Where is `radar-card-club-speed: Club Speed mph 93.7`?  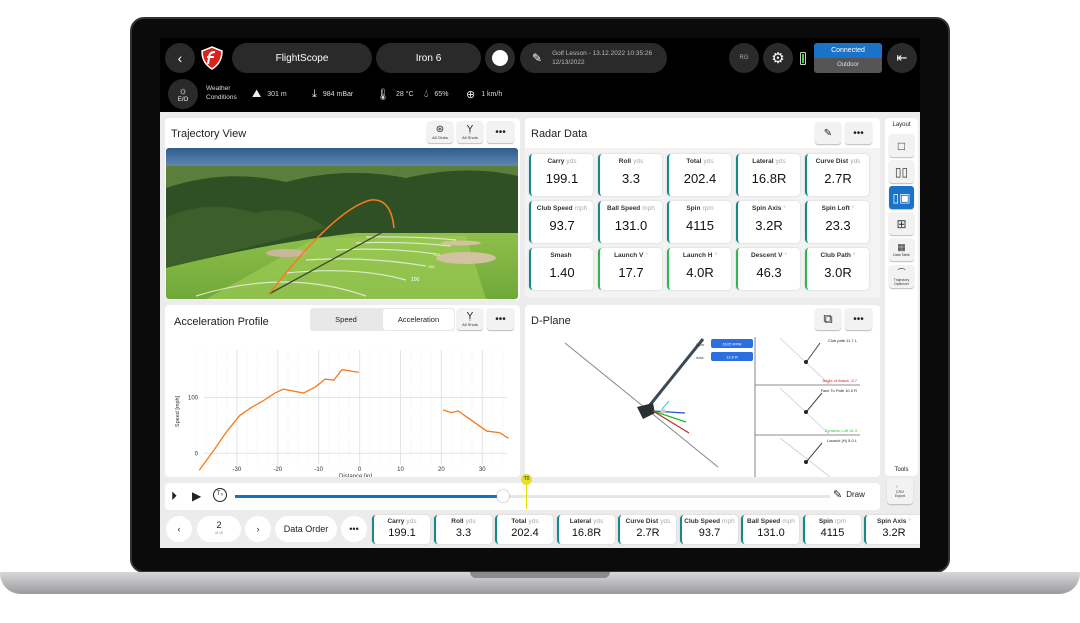 radar-card-club-speed: Club Speed mph 93.7 is located at coordinates (561, 222).